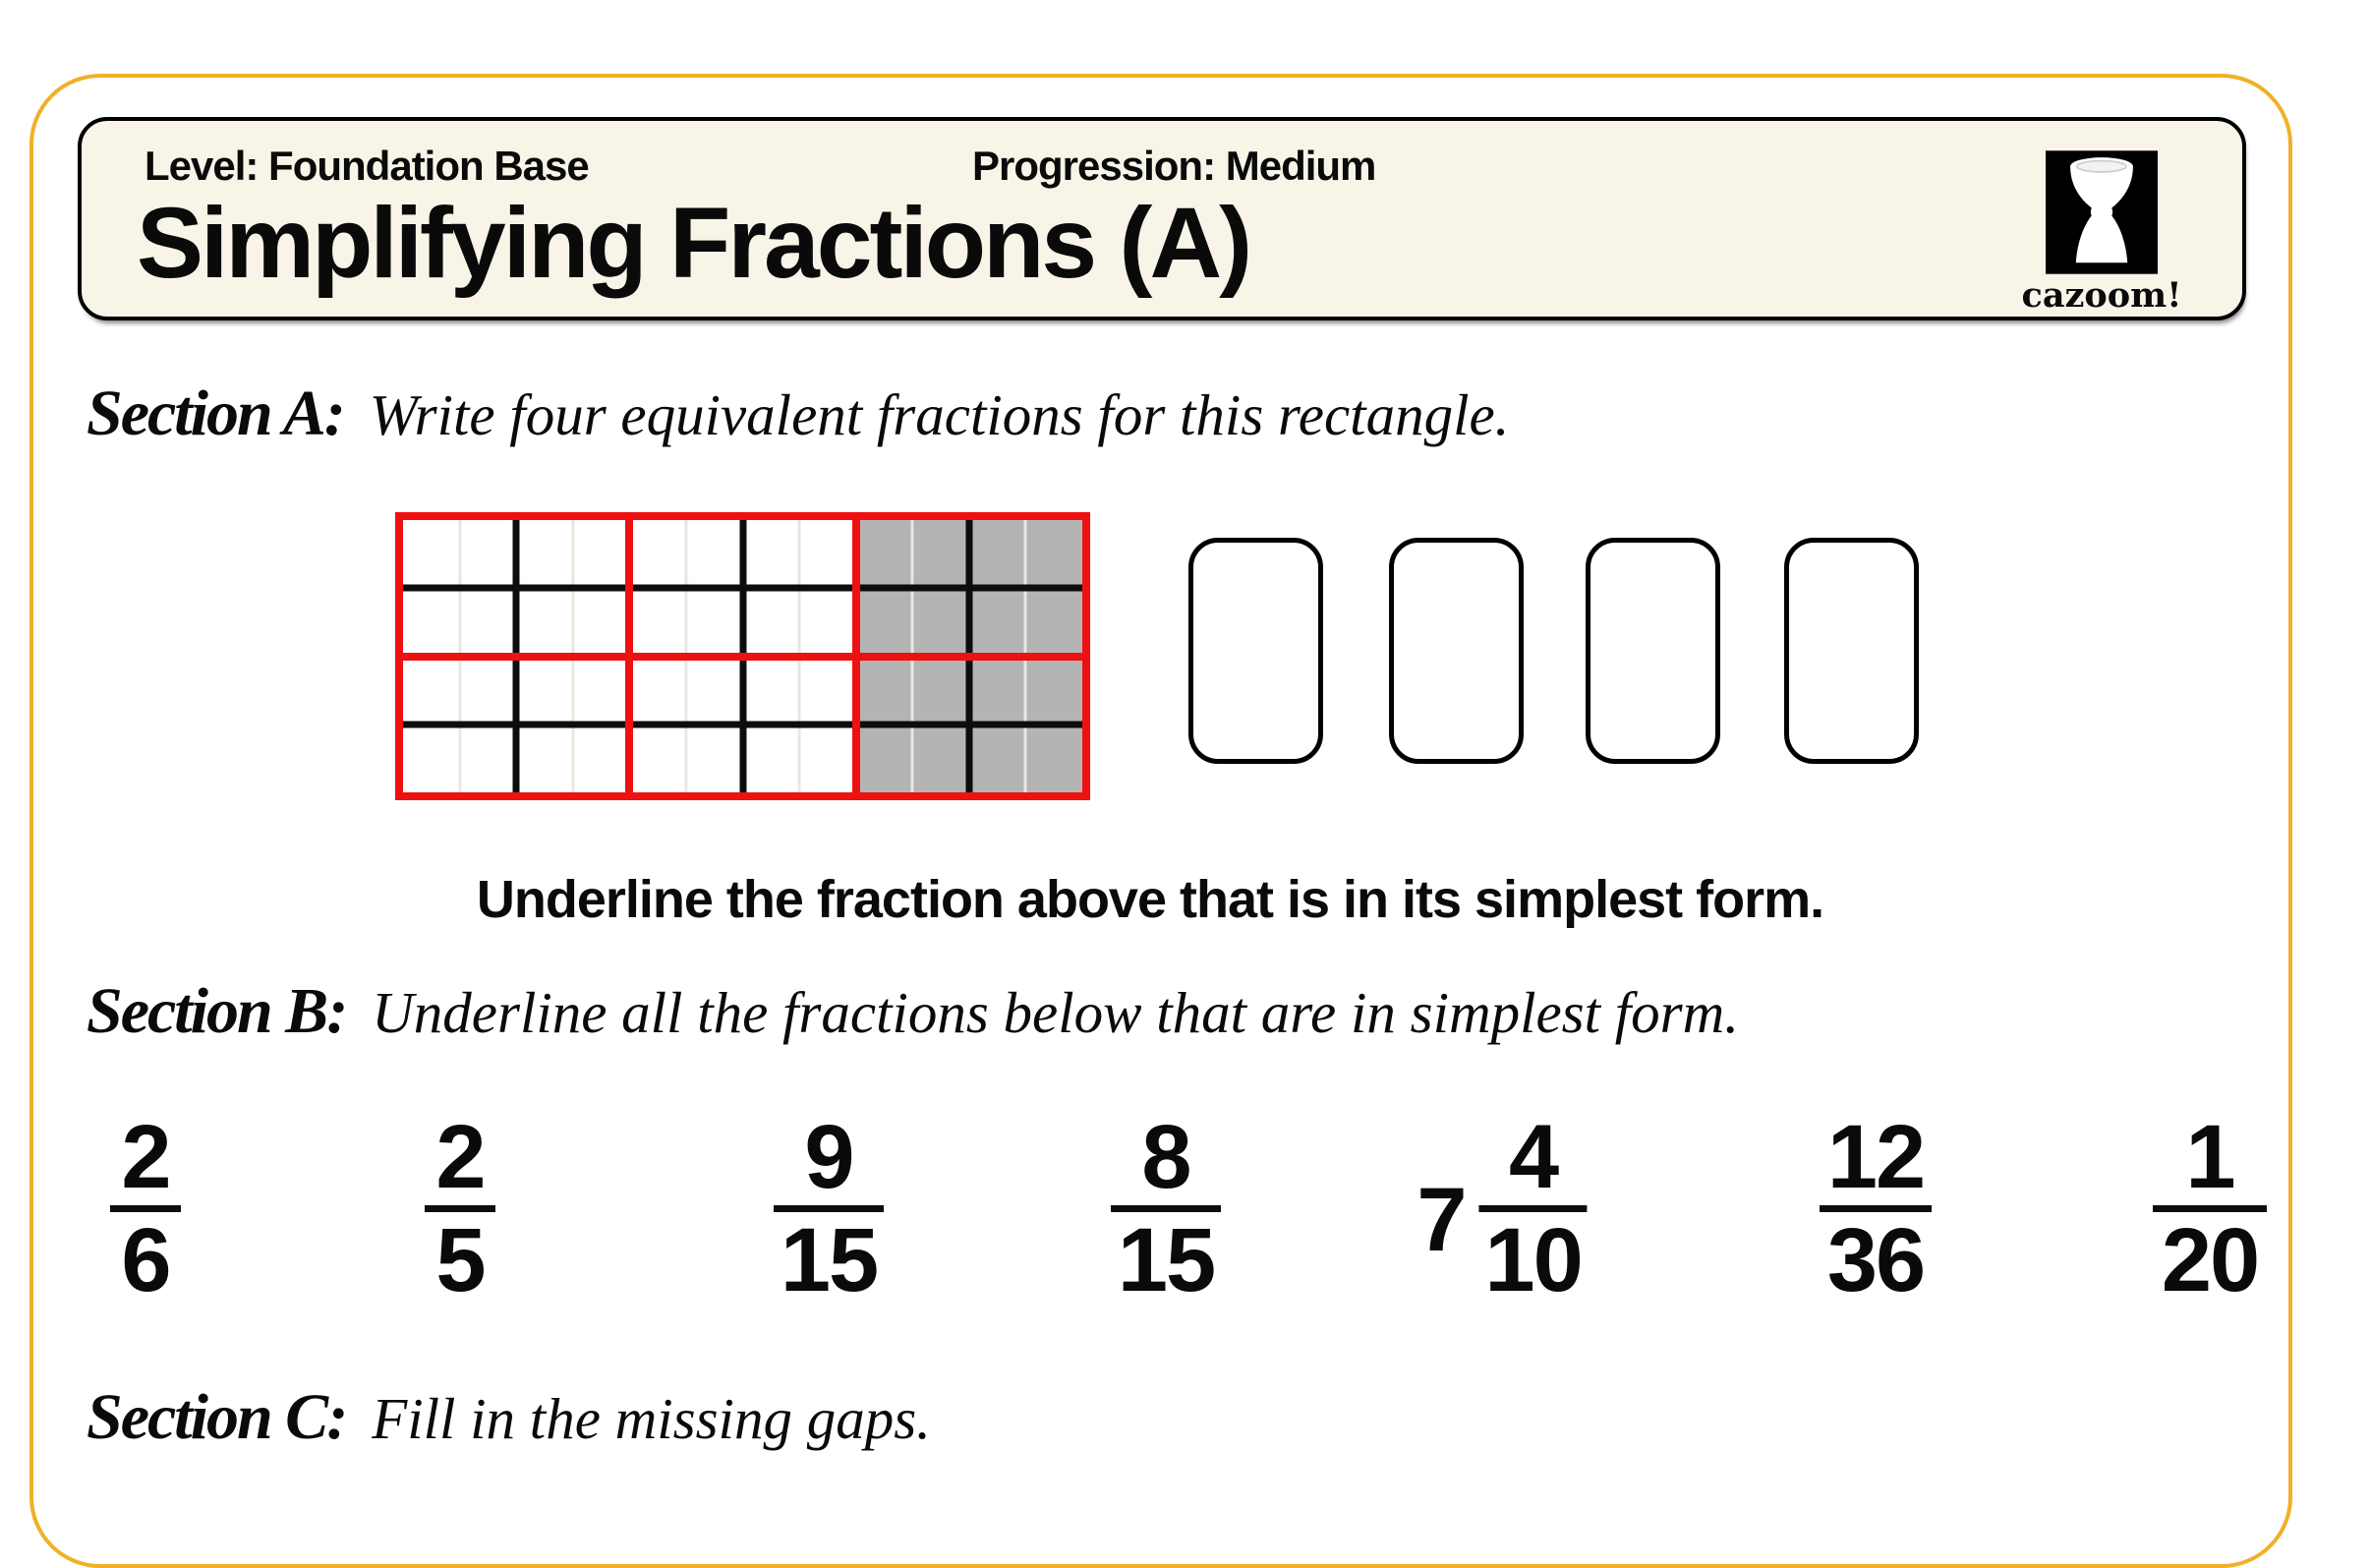 The image size is (2371, 1568). Describe the element at coordinates (2210, 1260) in the screenshot. I see `denominator: 20` at that location.